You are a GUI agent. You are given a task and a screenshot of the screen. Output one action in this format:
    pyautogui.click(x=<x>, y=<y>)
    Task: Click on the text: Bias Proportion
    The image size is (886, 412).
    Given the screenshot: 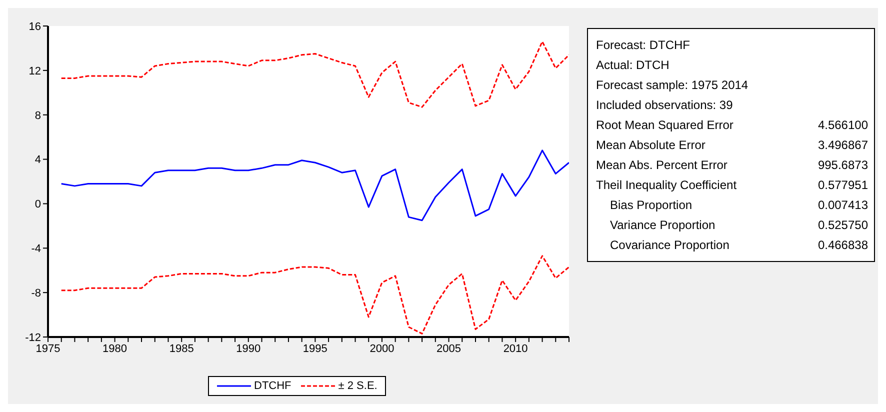 What is the action you would take?
    pyautogui.click(x=650, y=205)
    